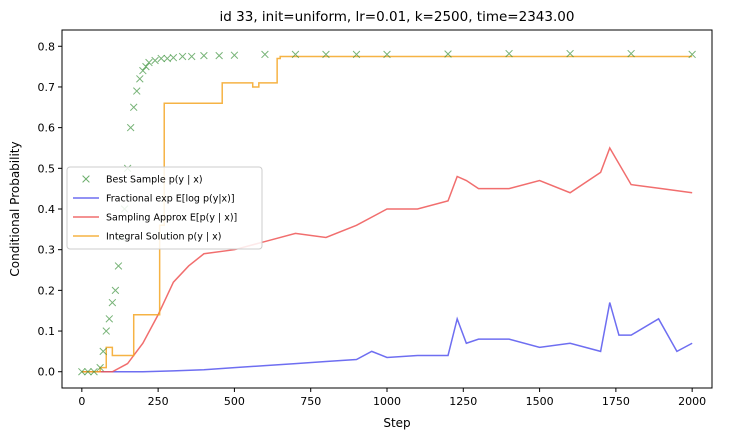 The width and height of the screenshot is (740, 440). Describe the element at coordinates (47, 128) in the screenshot. I see `y-tick-label: 0.6` at that location.